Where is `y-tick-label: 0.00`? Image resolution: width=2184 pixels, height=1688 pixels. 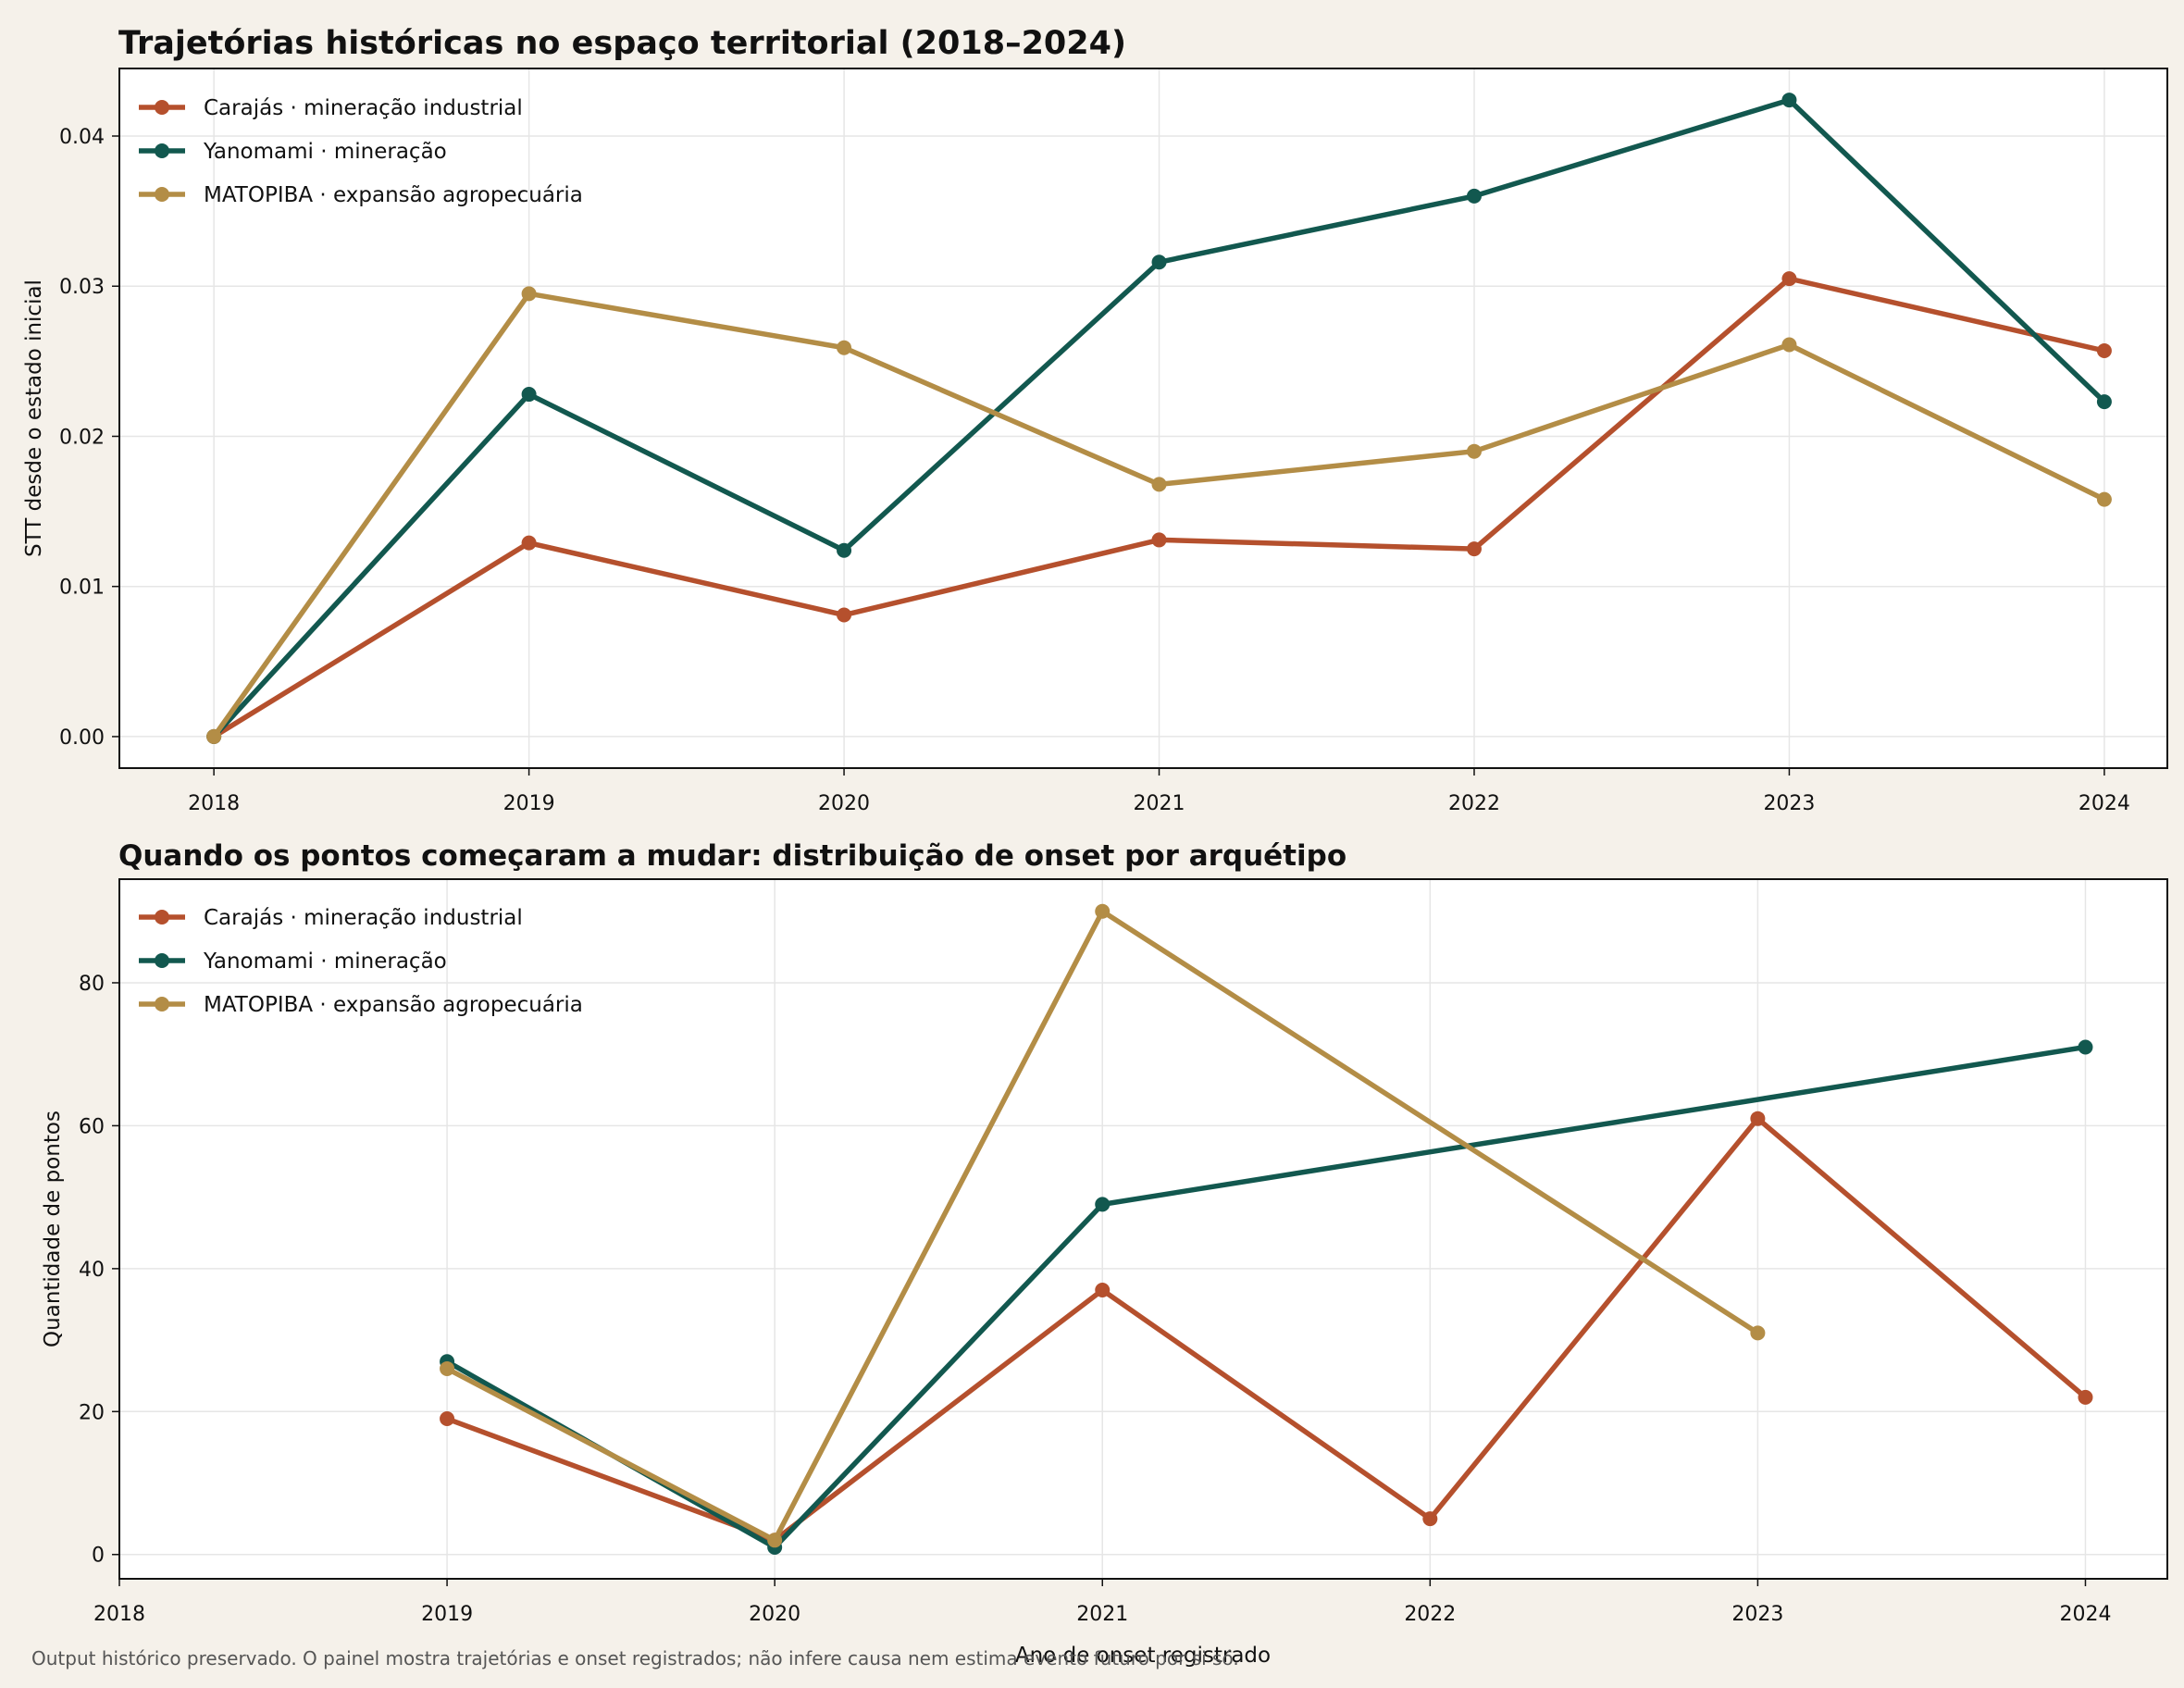 y-tick-label: 0.00 is located at coordinates (82, 738).